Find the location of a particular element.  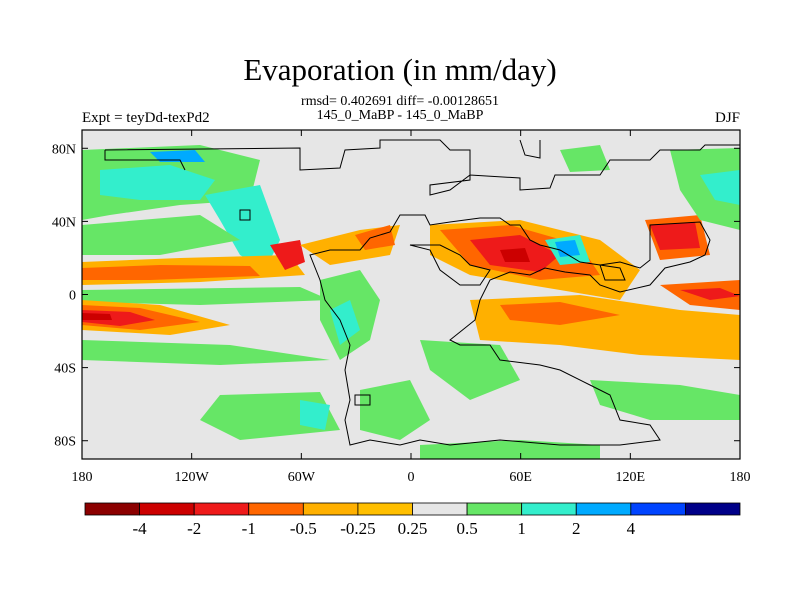

colorbar-label: -1 is located at coordinates (249, 528).